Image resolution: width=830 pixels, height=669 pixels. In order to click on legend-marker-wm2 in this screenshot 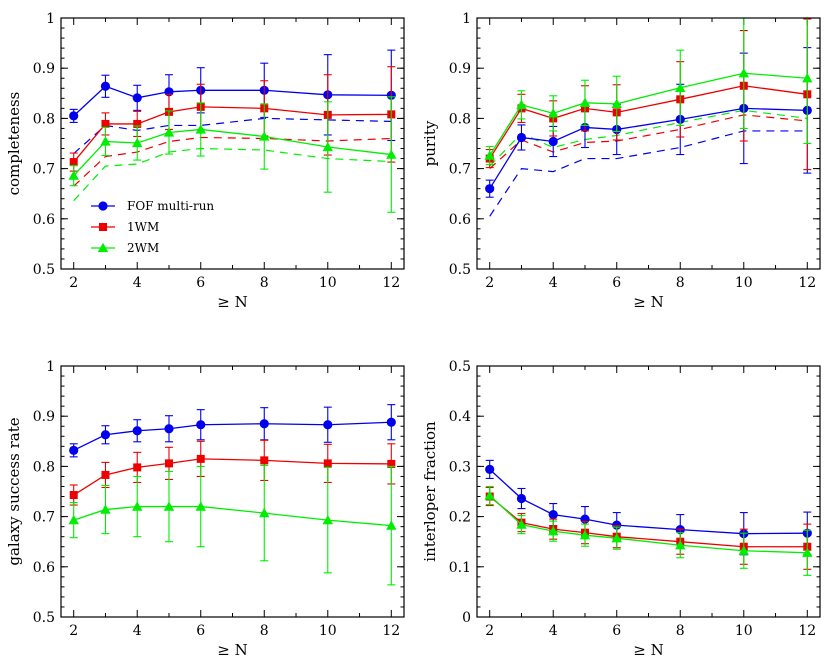, I will do `click(103, 247)`.